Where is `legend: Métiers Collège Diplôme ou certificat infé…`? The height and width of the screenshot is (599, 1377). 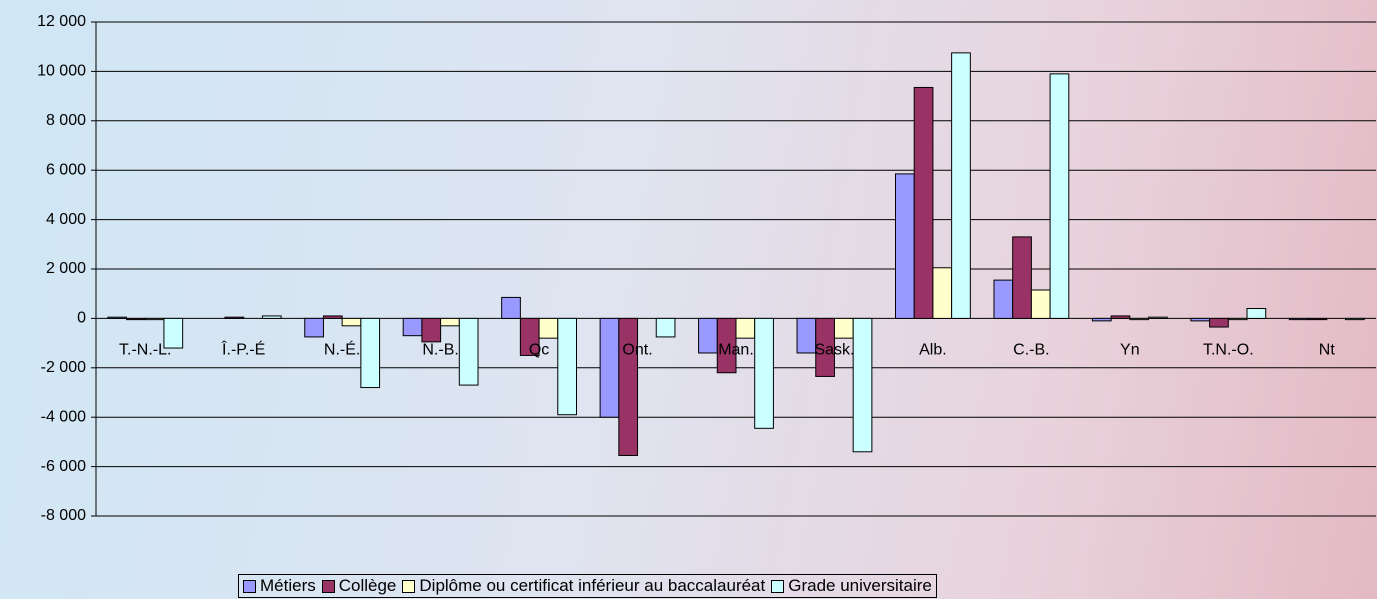
legend: Métiers Collège Diplôme ou certificat infé… is located at coordinates (587, 586).